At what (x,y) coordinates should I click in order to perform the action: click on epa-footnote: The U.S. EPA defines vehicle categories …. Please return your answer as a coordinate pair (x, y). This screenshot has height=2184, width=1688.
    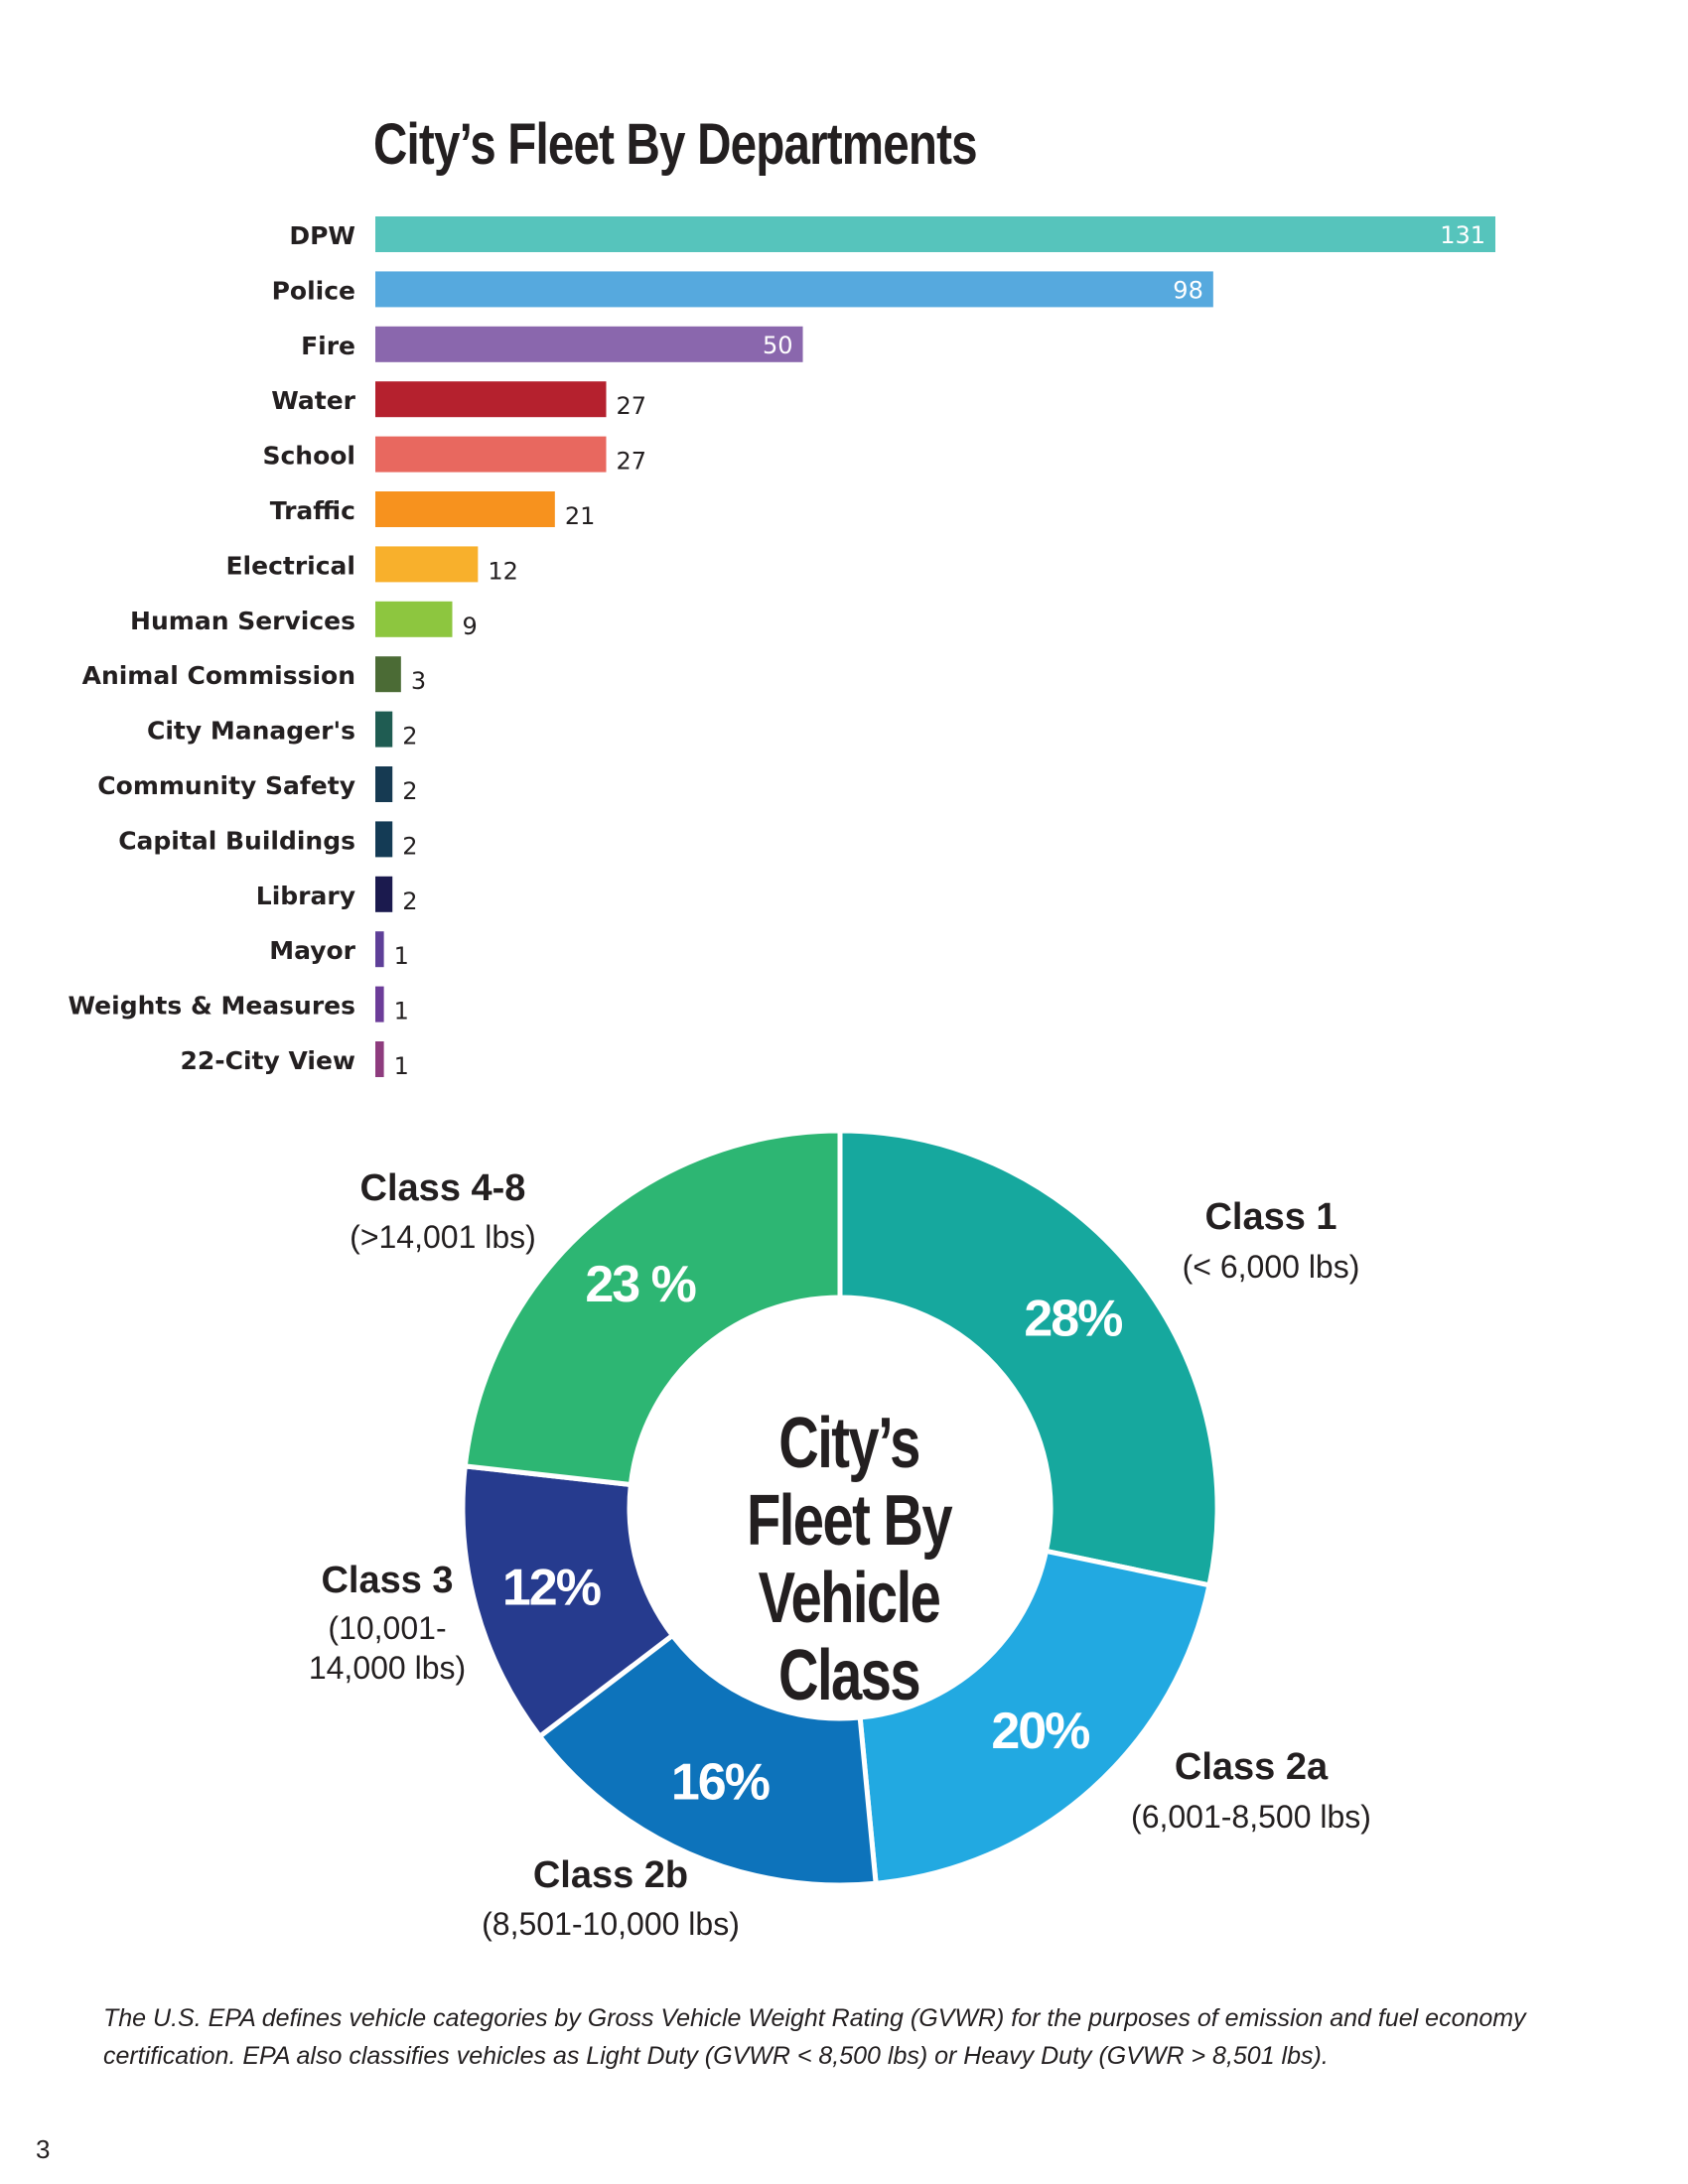
    Looking at the image, I should click on (814, 2037).